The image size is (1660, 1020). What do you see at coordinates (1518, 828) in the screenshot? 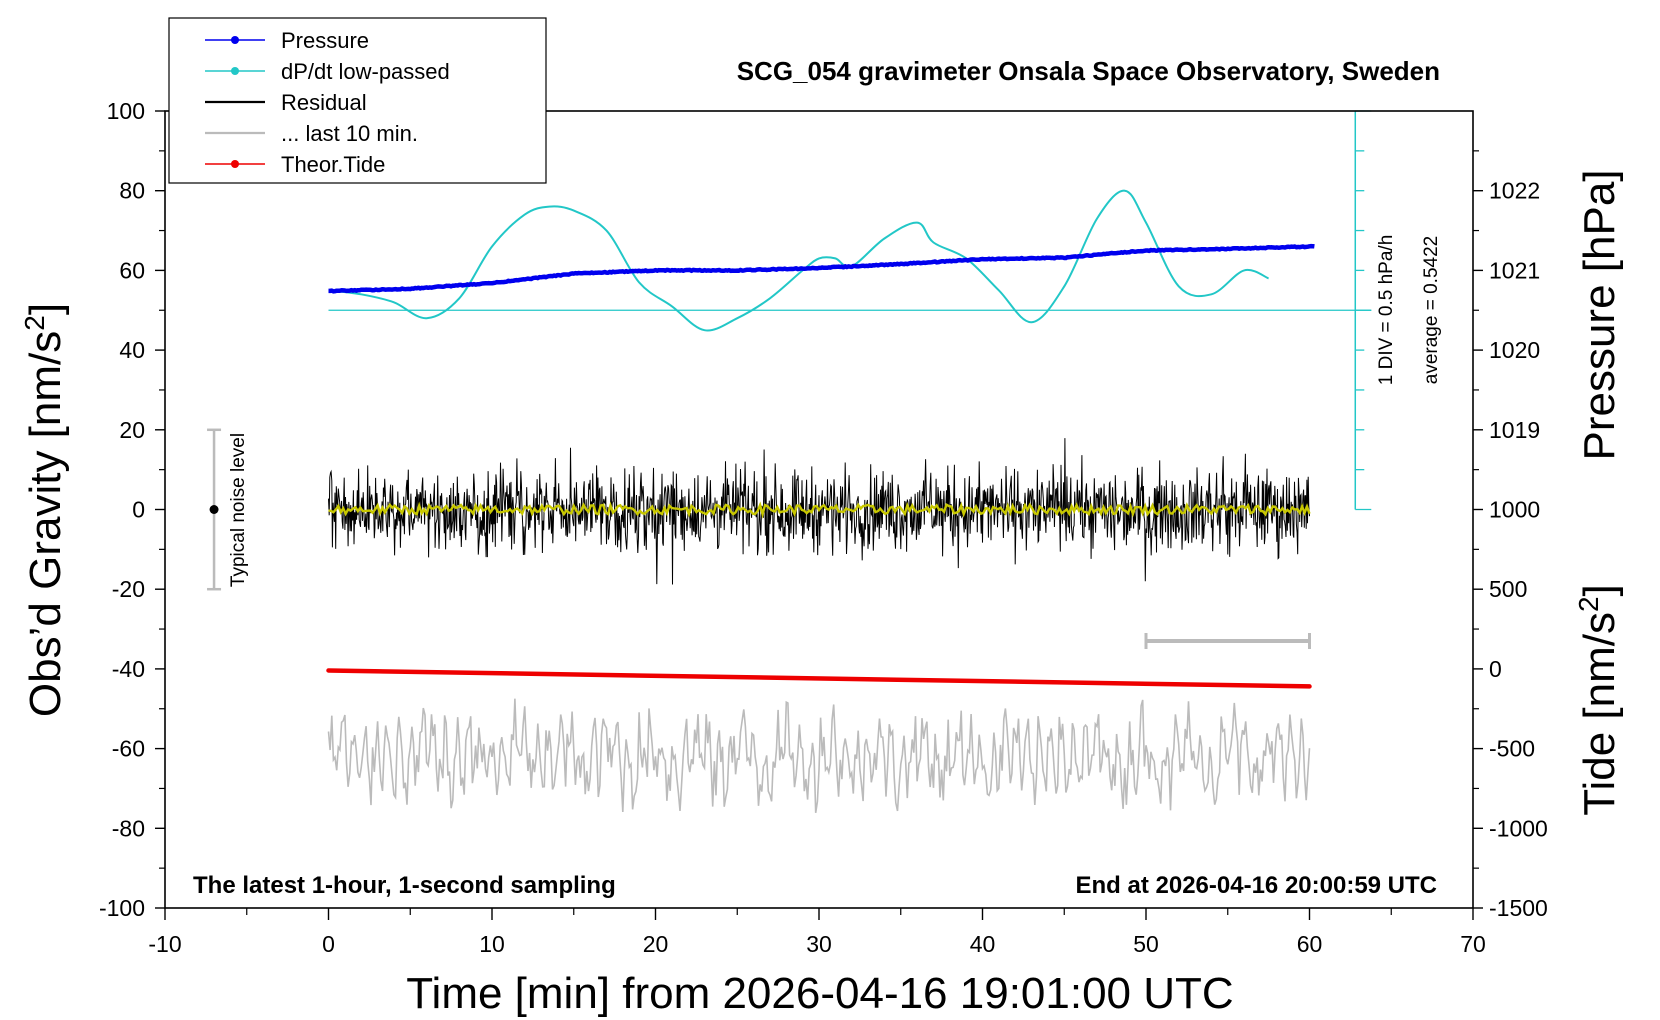
I see `tide-tick-label: -1000` at bounding box center [1518, 828].